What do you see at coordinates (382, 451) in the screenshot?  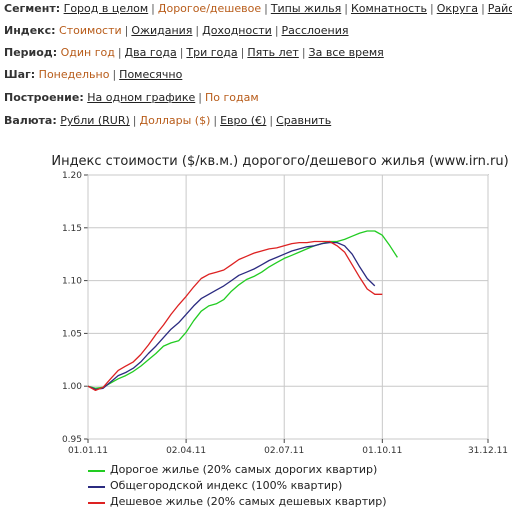 I see `x-tick-label: 01.10.11` at bounding box center [382, 451].